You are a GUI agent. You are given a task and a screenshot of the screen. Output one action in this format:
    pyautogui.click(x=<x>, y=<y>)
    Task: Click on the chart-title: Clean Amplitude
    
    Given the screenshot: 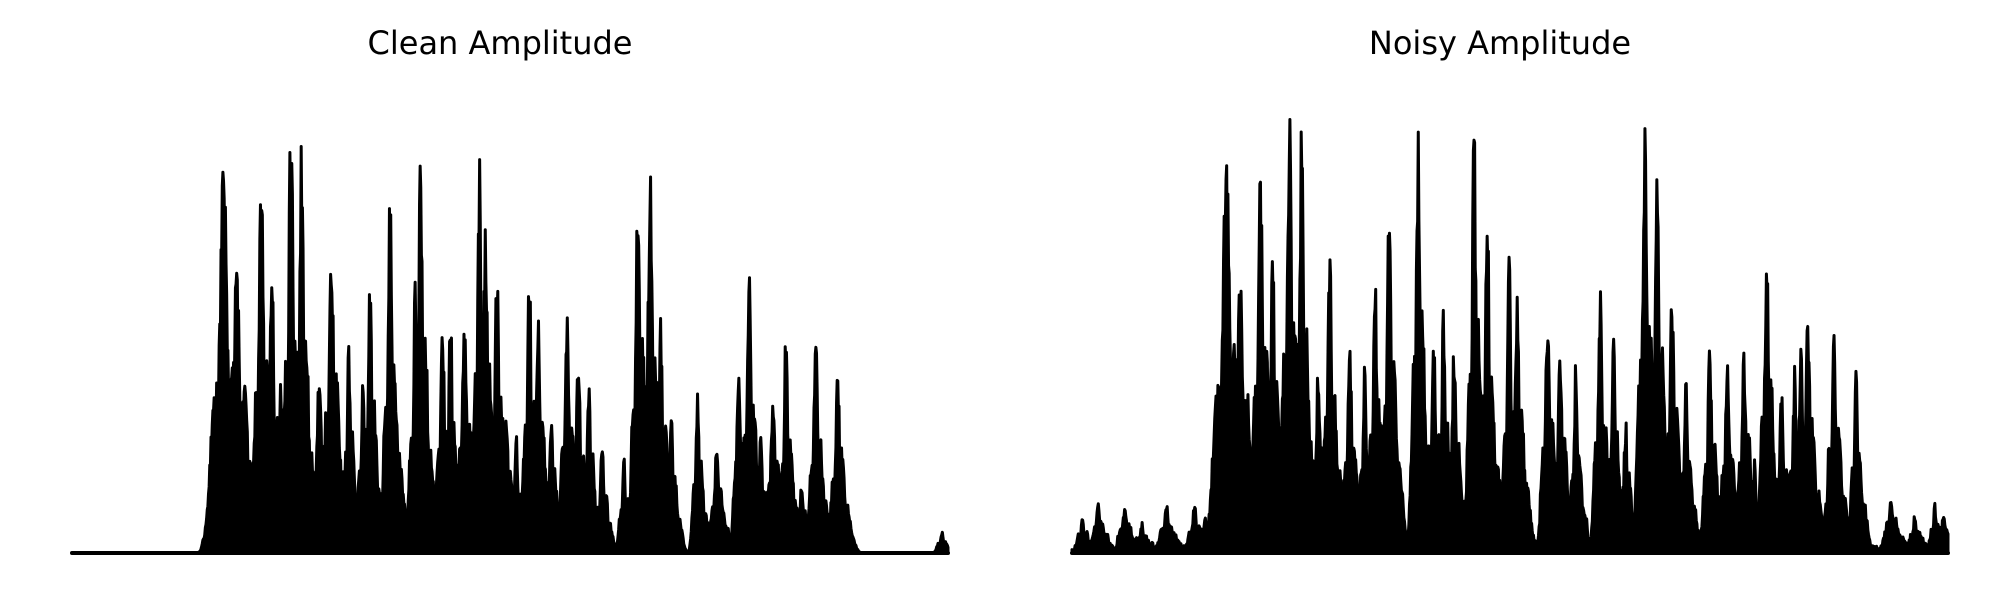 What is the action you would take?
    pyautogui.click(x=500, y=43)
    